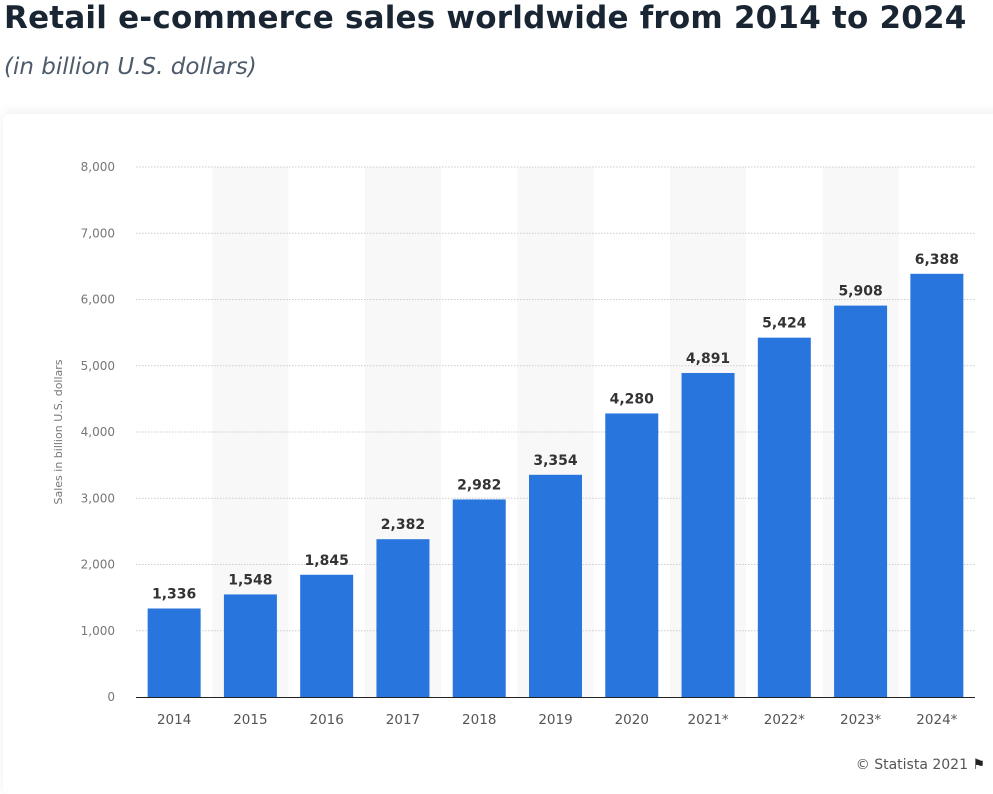 The height and width of the screenshot is (794, 993). I want to click on chart-subtitle: (in billion U.S. dollars), so click(130, 67).